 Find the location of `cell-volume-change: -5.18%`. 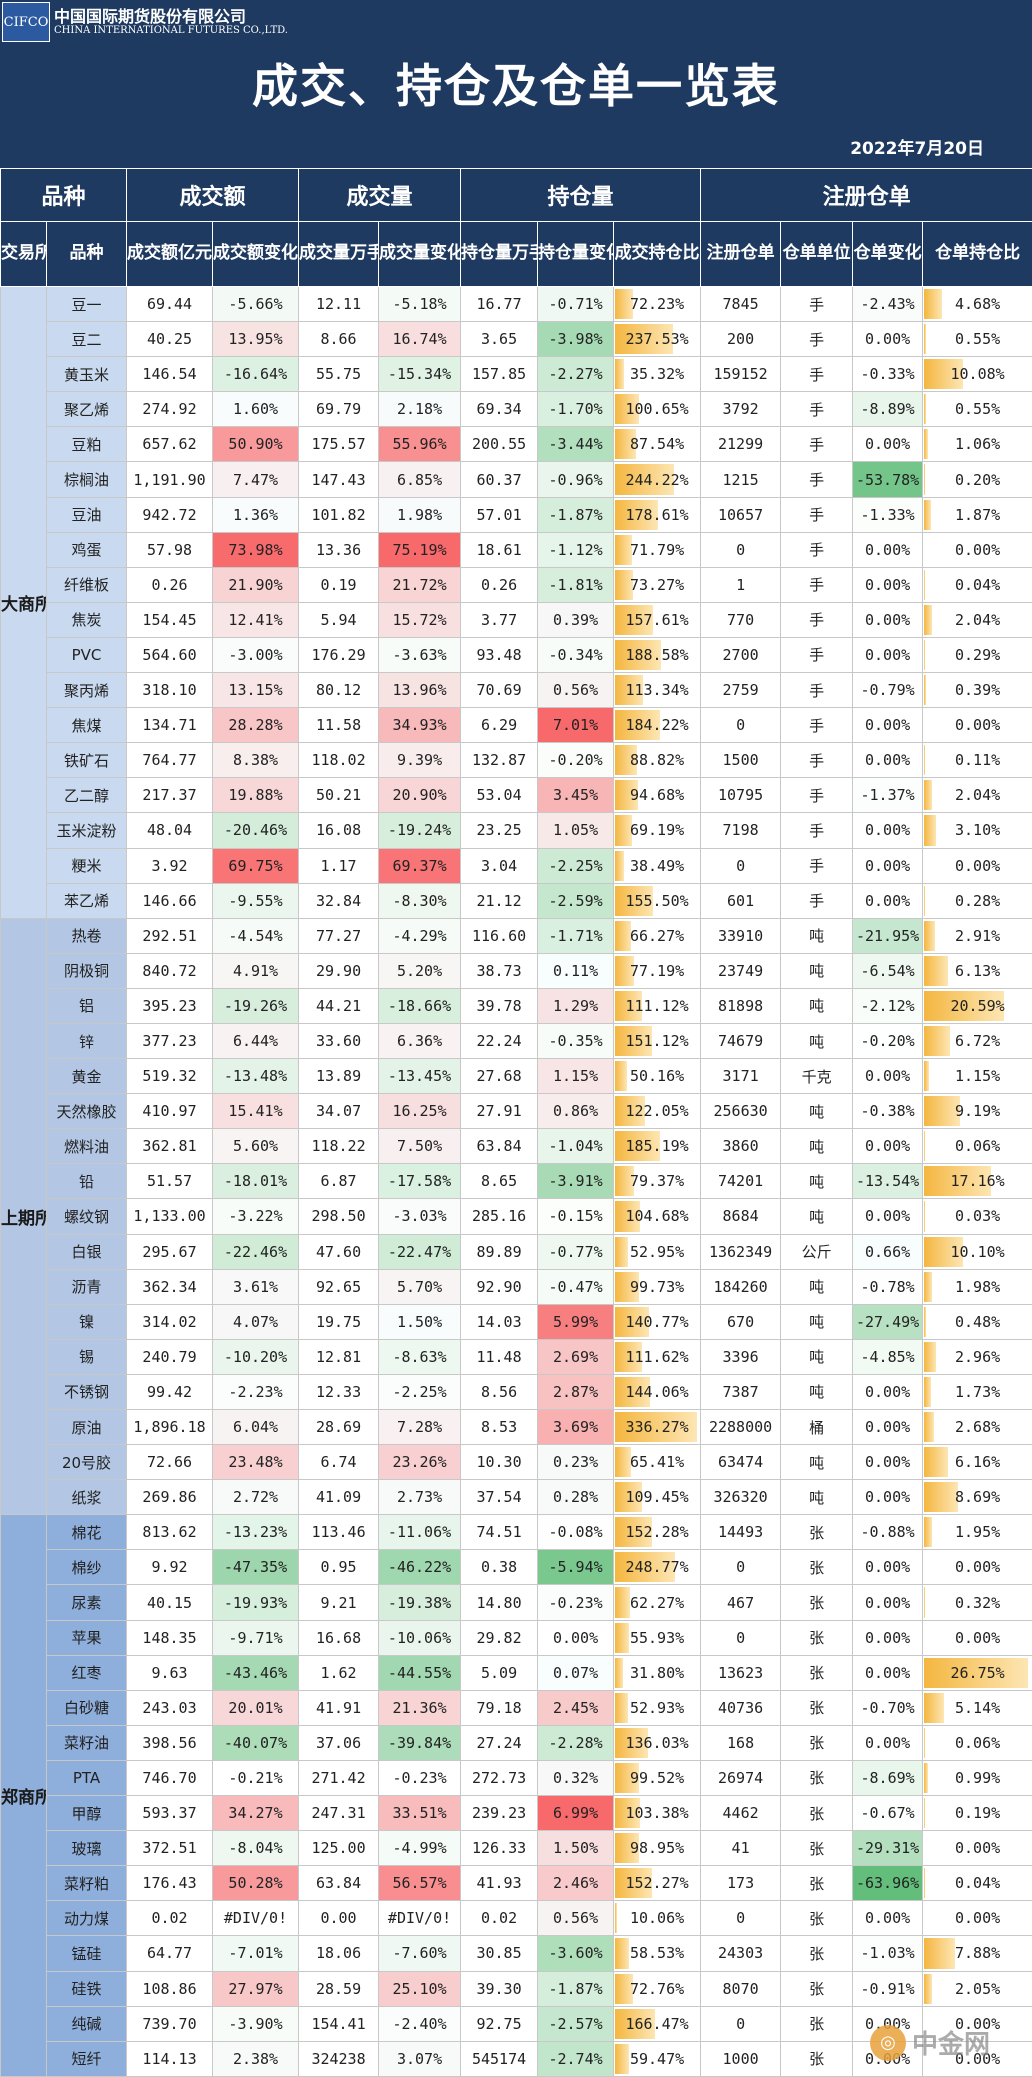

cell-volume-change: -5.18% is located at coordinates (420, 304).